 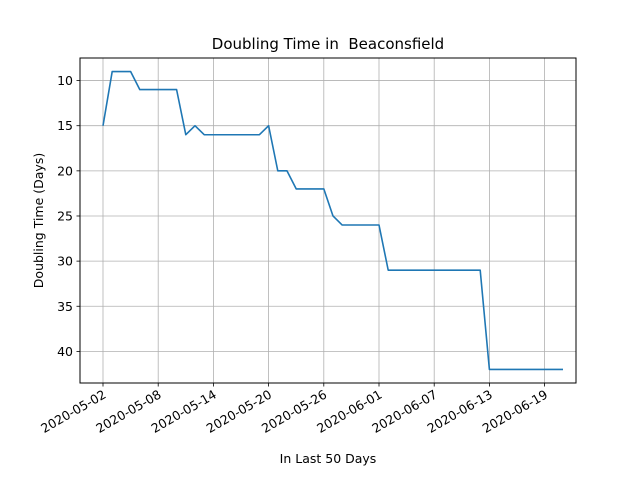 I want to click on x-axis-label: In Last 50 Days, so click(x=328, y=458).